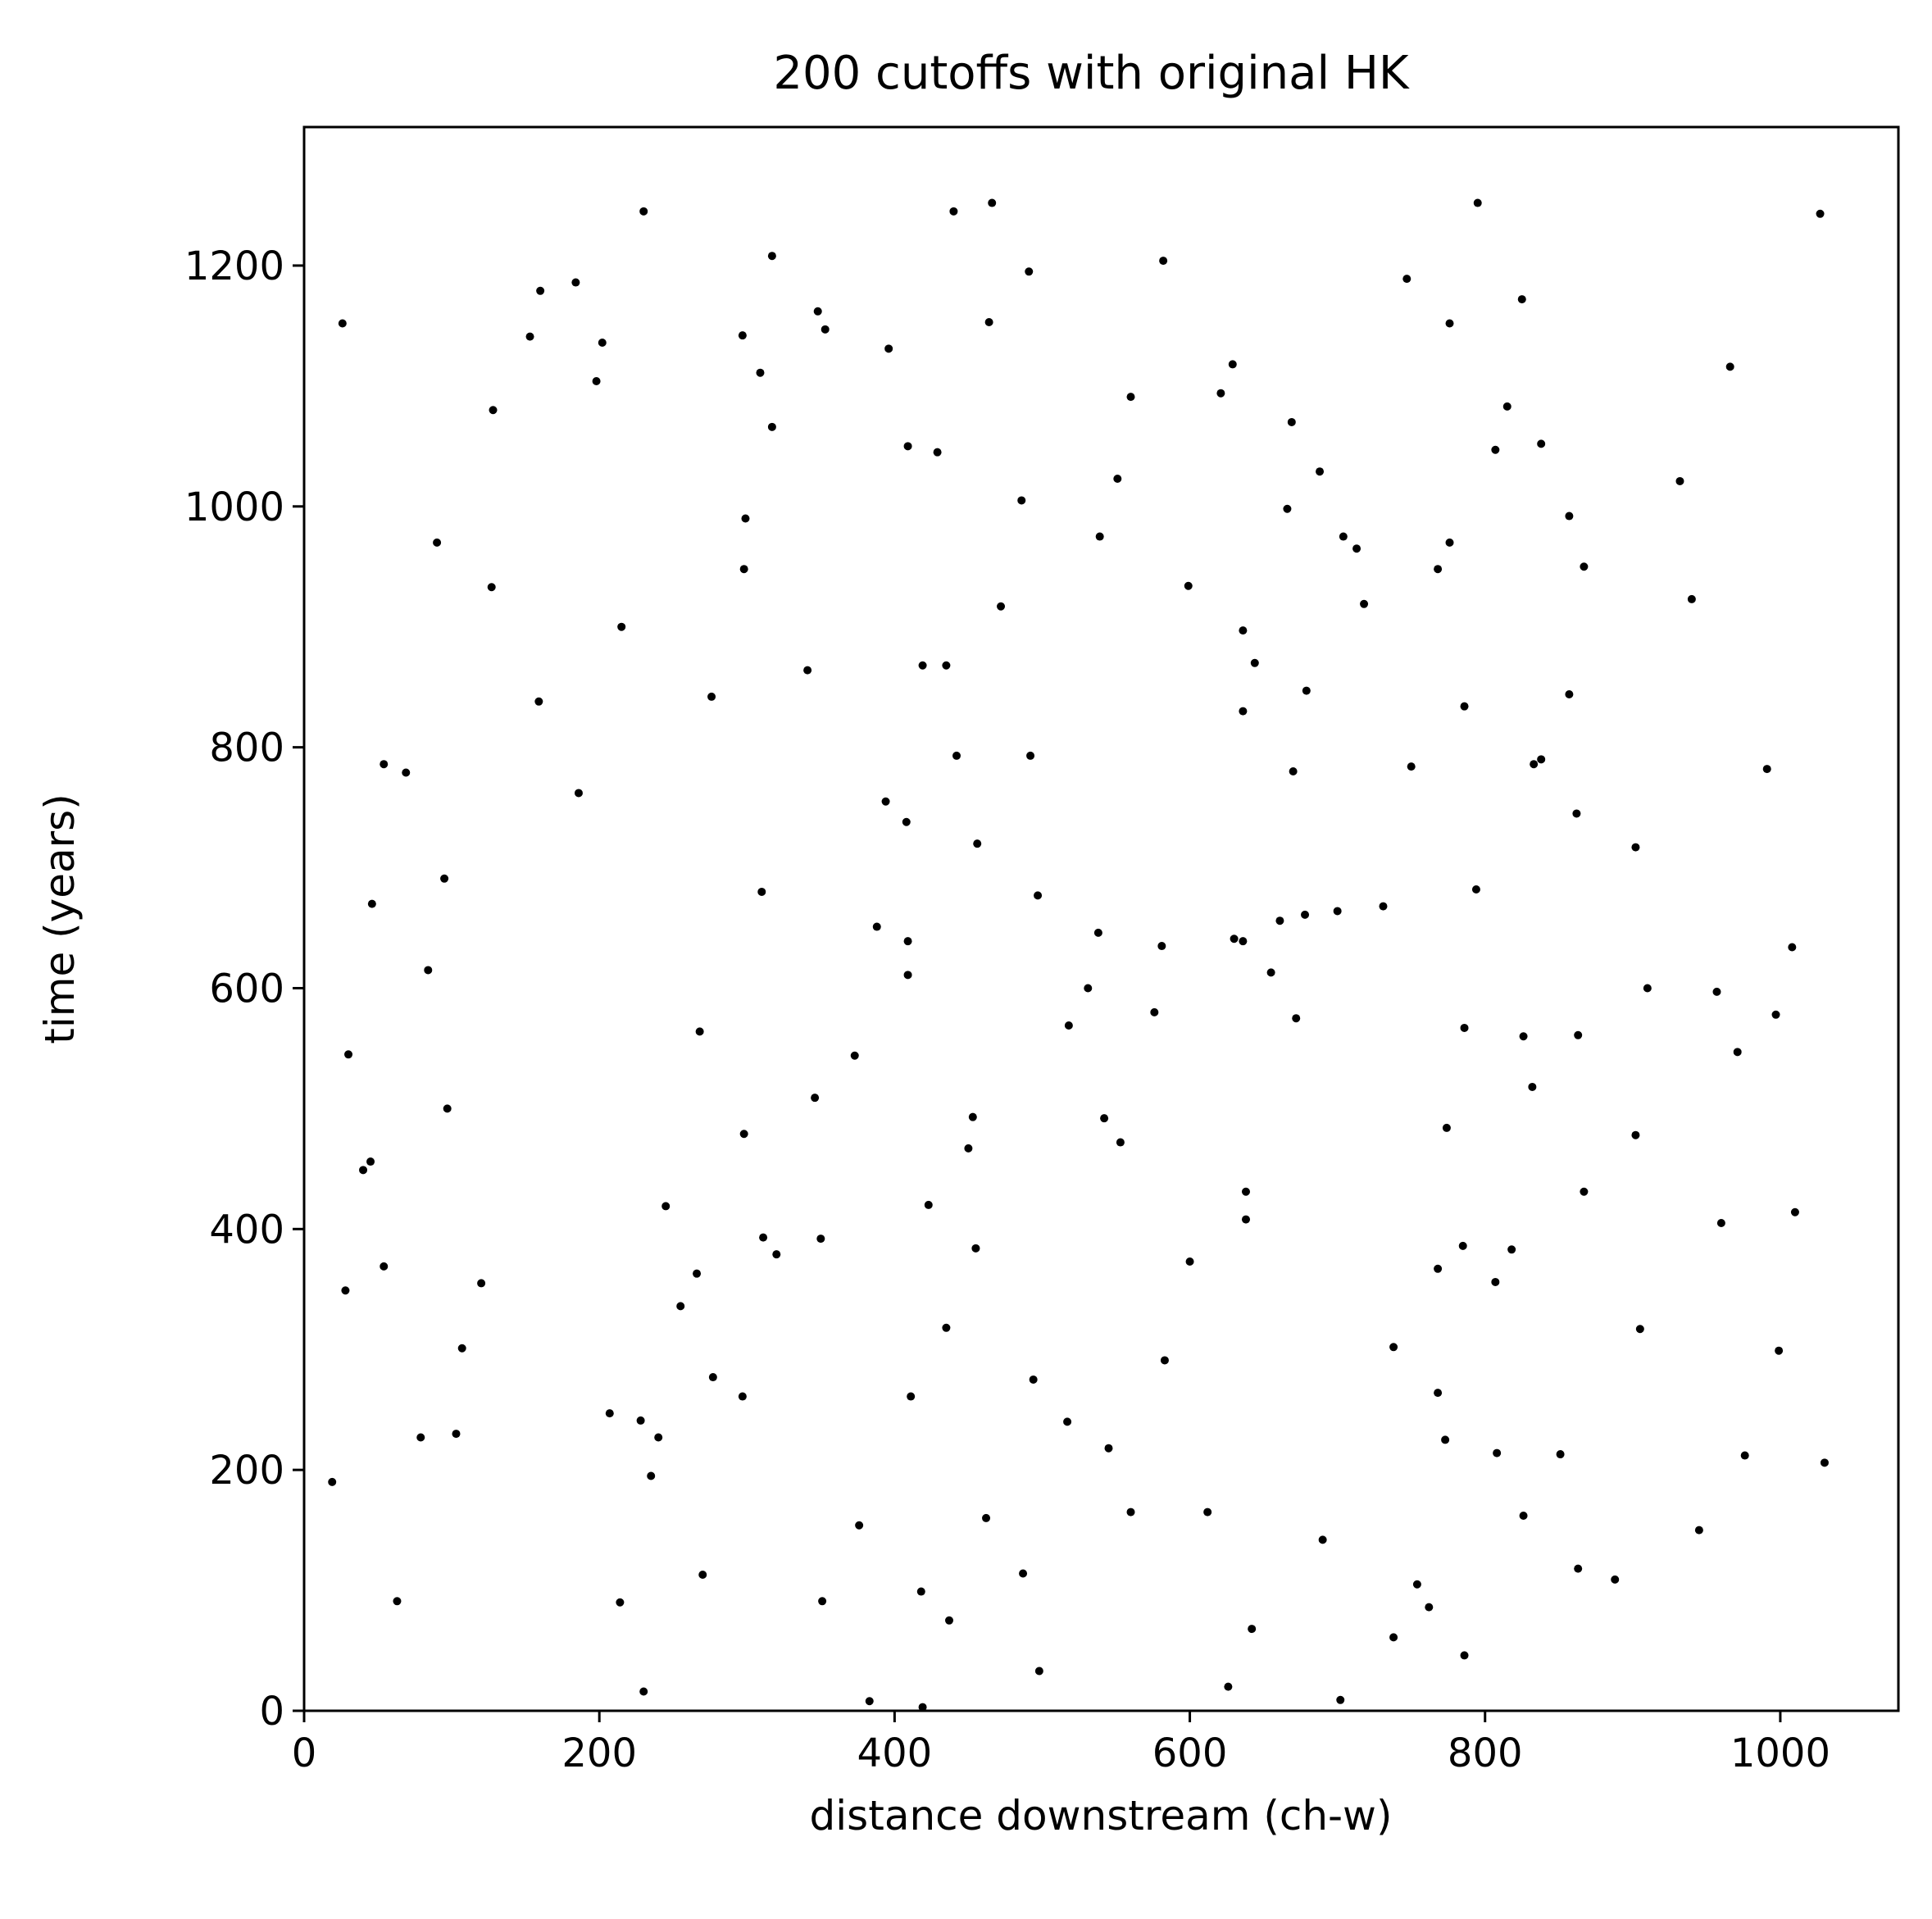  I want to click on y-axis-label: time (years), so click(60, 919).